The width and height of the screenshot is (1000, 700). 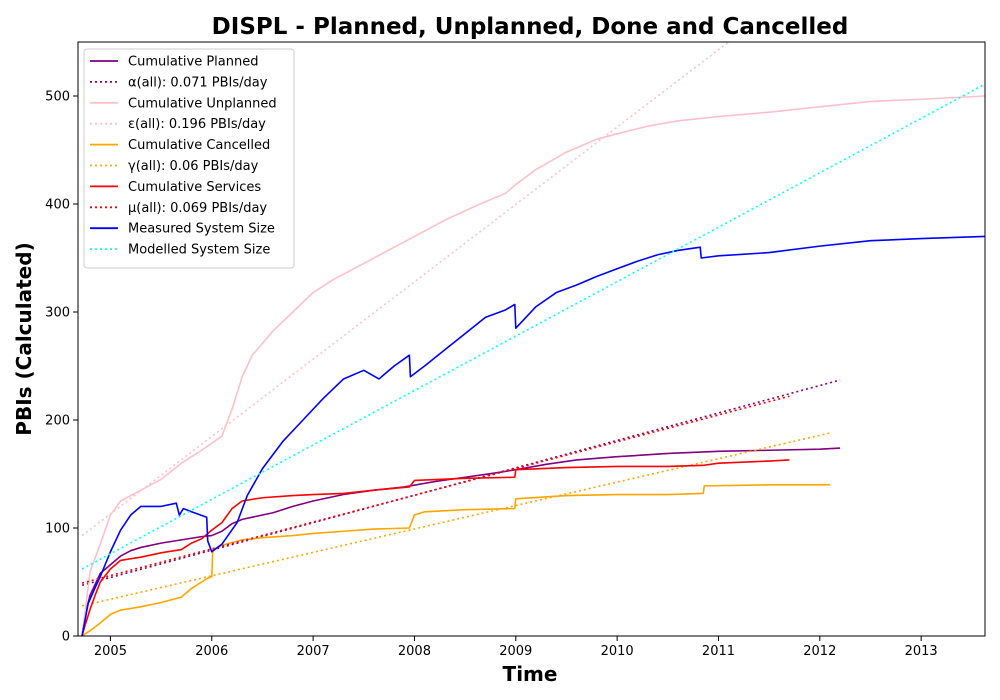 I want to click on y-axis: 0 100 200 300 400 500, so click(x=61, y=367).